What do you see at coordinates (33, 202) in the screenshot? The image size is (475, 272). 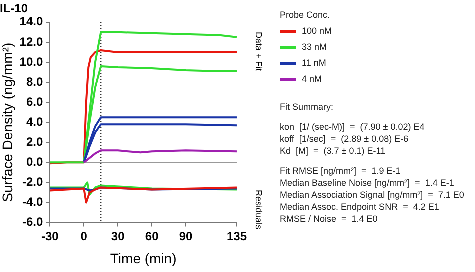 I see `y-tick-label: -4.0` at bounding box center [33, 202].